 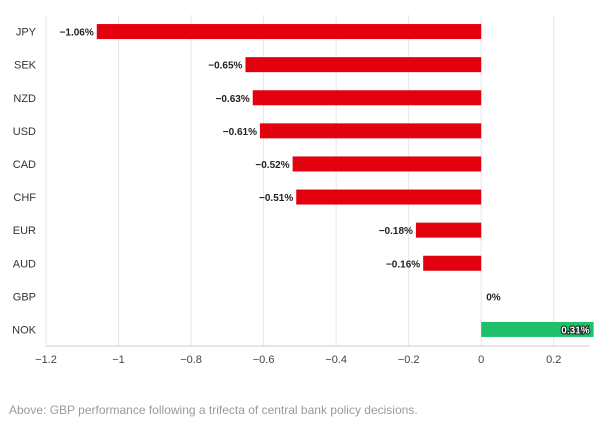 What do you see at coordinates (553, 360) in the screenshot?
I see `x-tick-label: 0.2` at bounding box center [553, 360].